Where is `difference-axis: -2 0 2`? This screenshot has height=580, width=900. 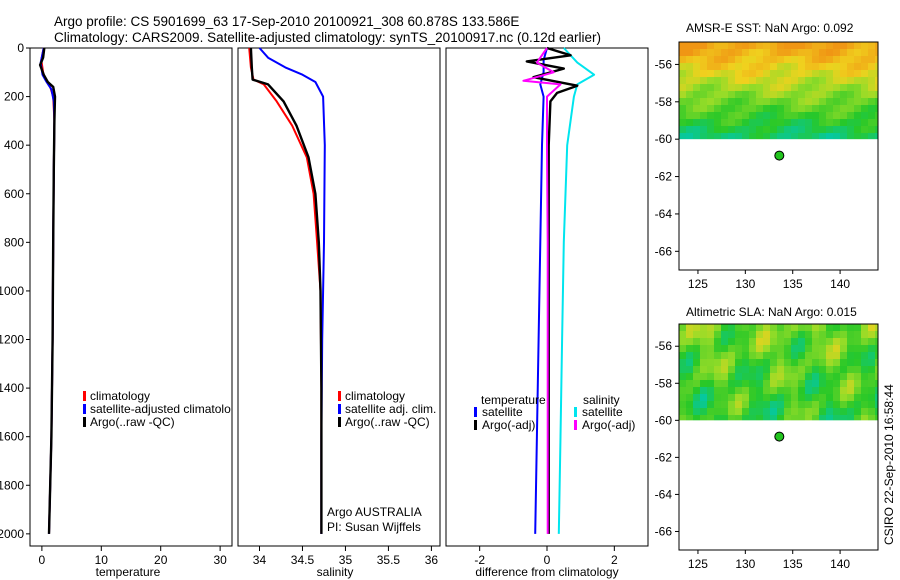 difference-axis: -2 0 2 is located at coordinates (546, 556).